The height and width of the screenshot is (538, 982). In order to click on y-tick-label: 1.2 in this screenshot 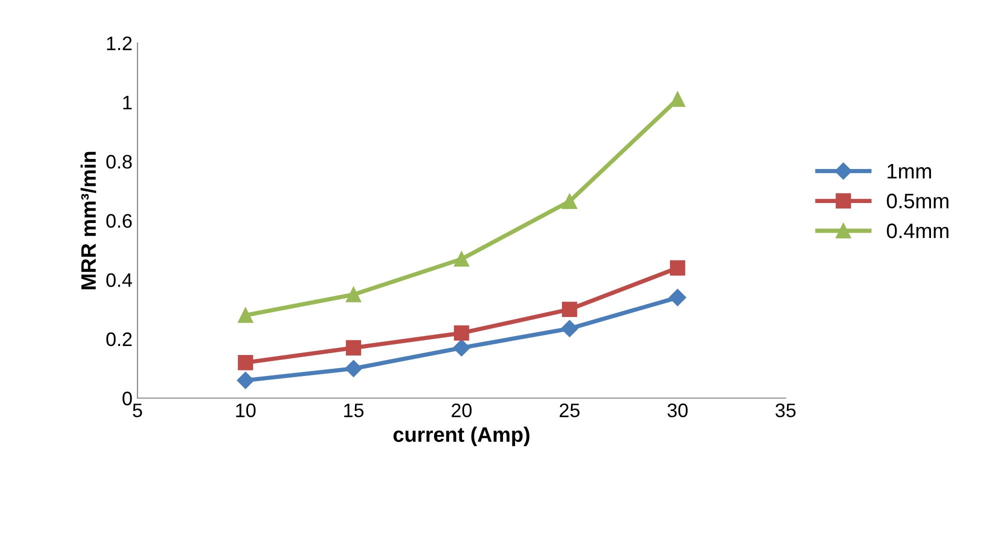, I will do `click(119, 43)`.